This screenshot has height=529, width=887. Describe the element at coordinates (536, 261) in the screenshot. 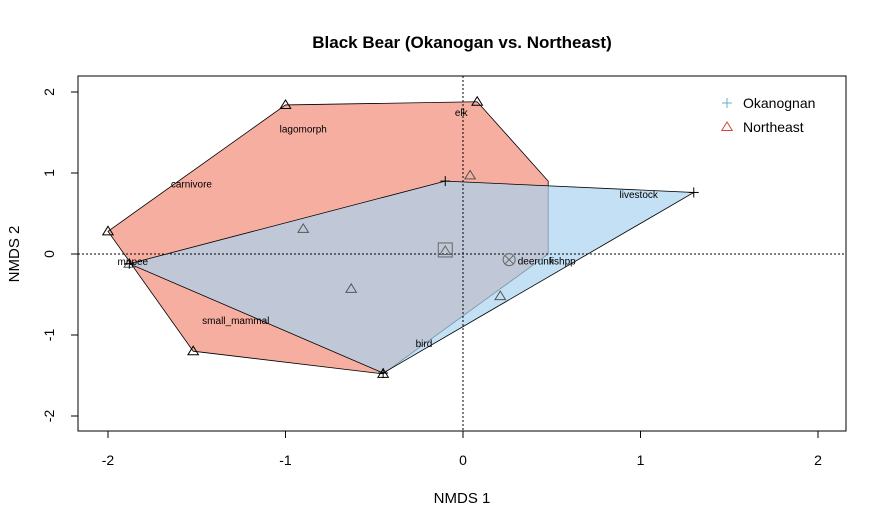

I see `species-label-deerunk: deerunk` at that location.